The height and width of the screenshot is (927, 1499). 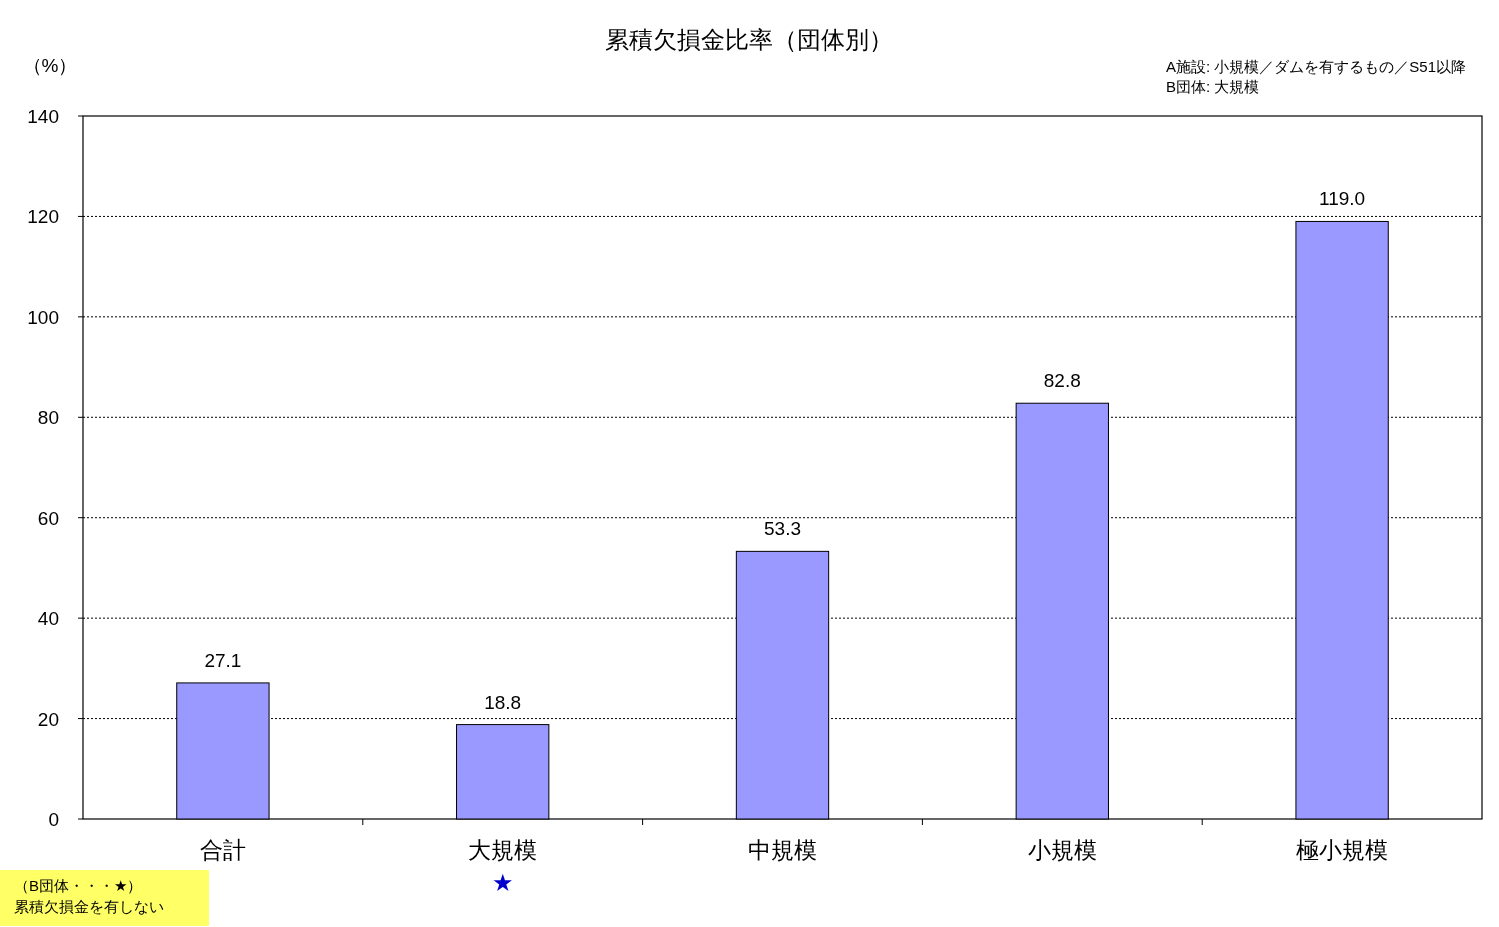 What do you see at coordinates (1213, 86) in the screenshot?
I see `text: B団体: 大規模` at bounding box center [1213, 86].